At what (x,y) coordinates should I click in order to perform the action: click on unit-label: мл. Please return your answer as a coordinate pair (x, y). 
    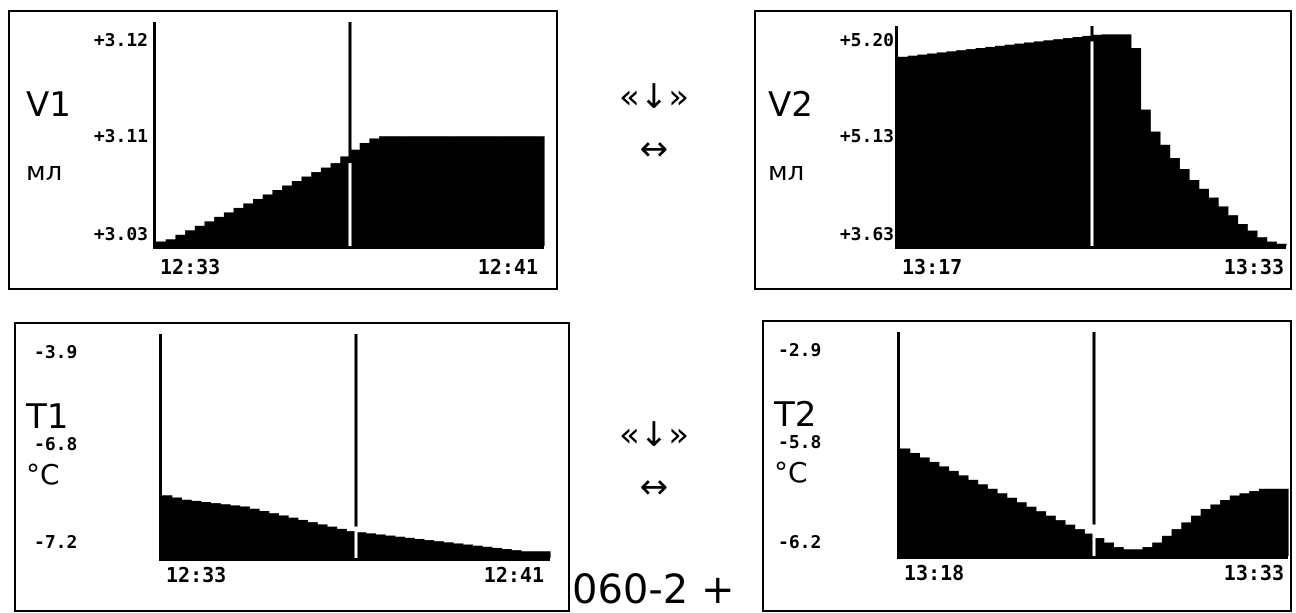
    Looking at the image, I should click on (44, 172).